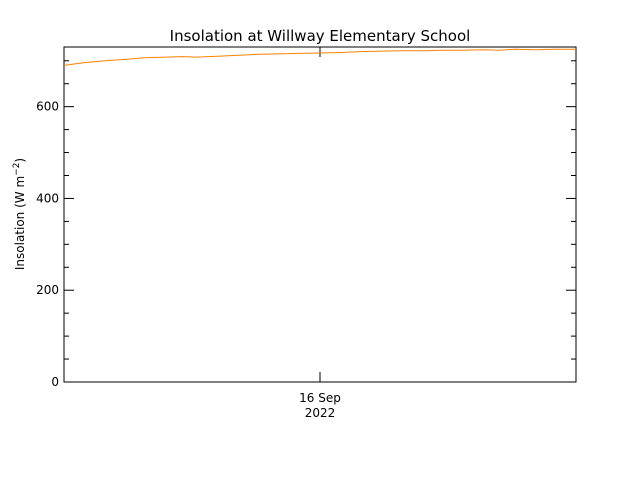 The image size is (640, 480). Describe the element at coordinates (17, 169) in the screenshot. I see `y-axis-label-superscript: −2` at that location.